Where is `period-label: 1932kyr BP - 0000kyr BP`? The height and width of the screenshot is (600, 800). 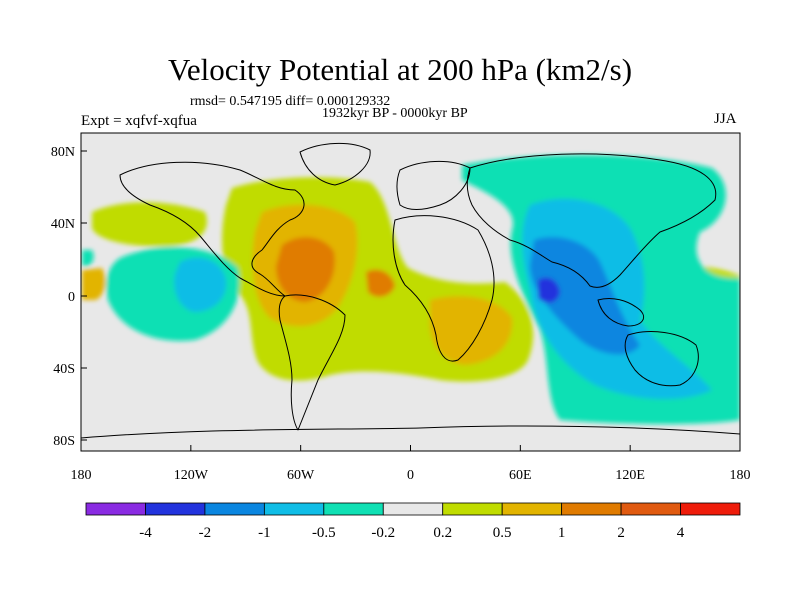
period-label: 1932kyr BP - 0000kyr BP is located at coordinates (395, 113).